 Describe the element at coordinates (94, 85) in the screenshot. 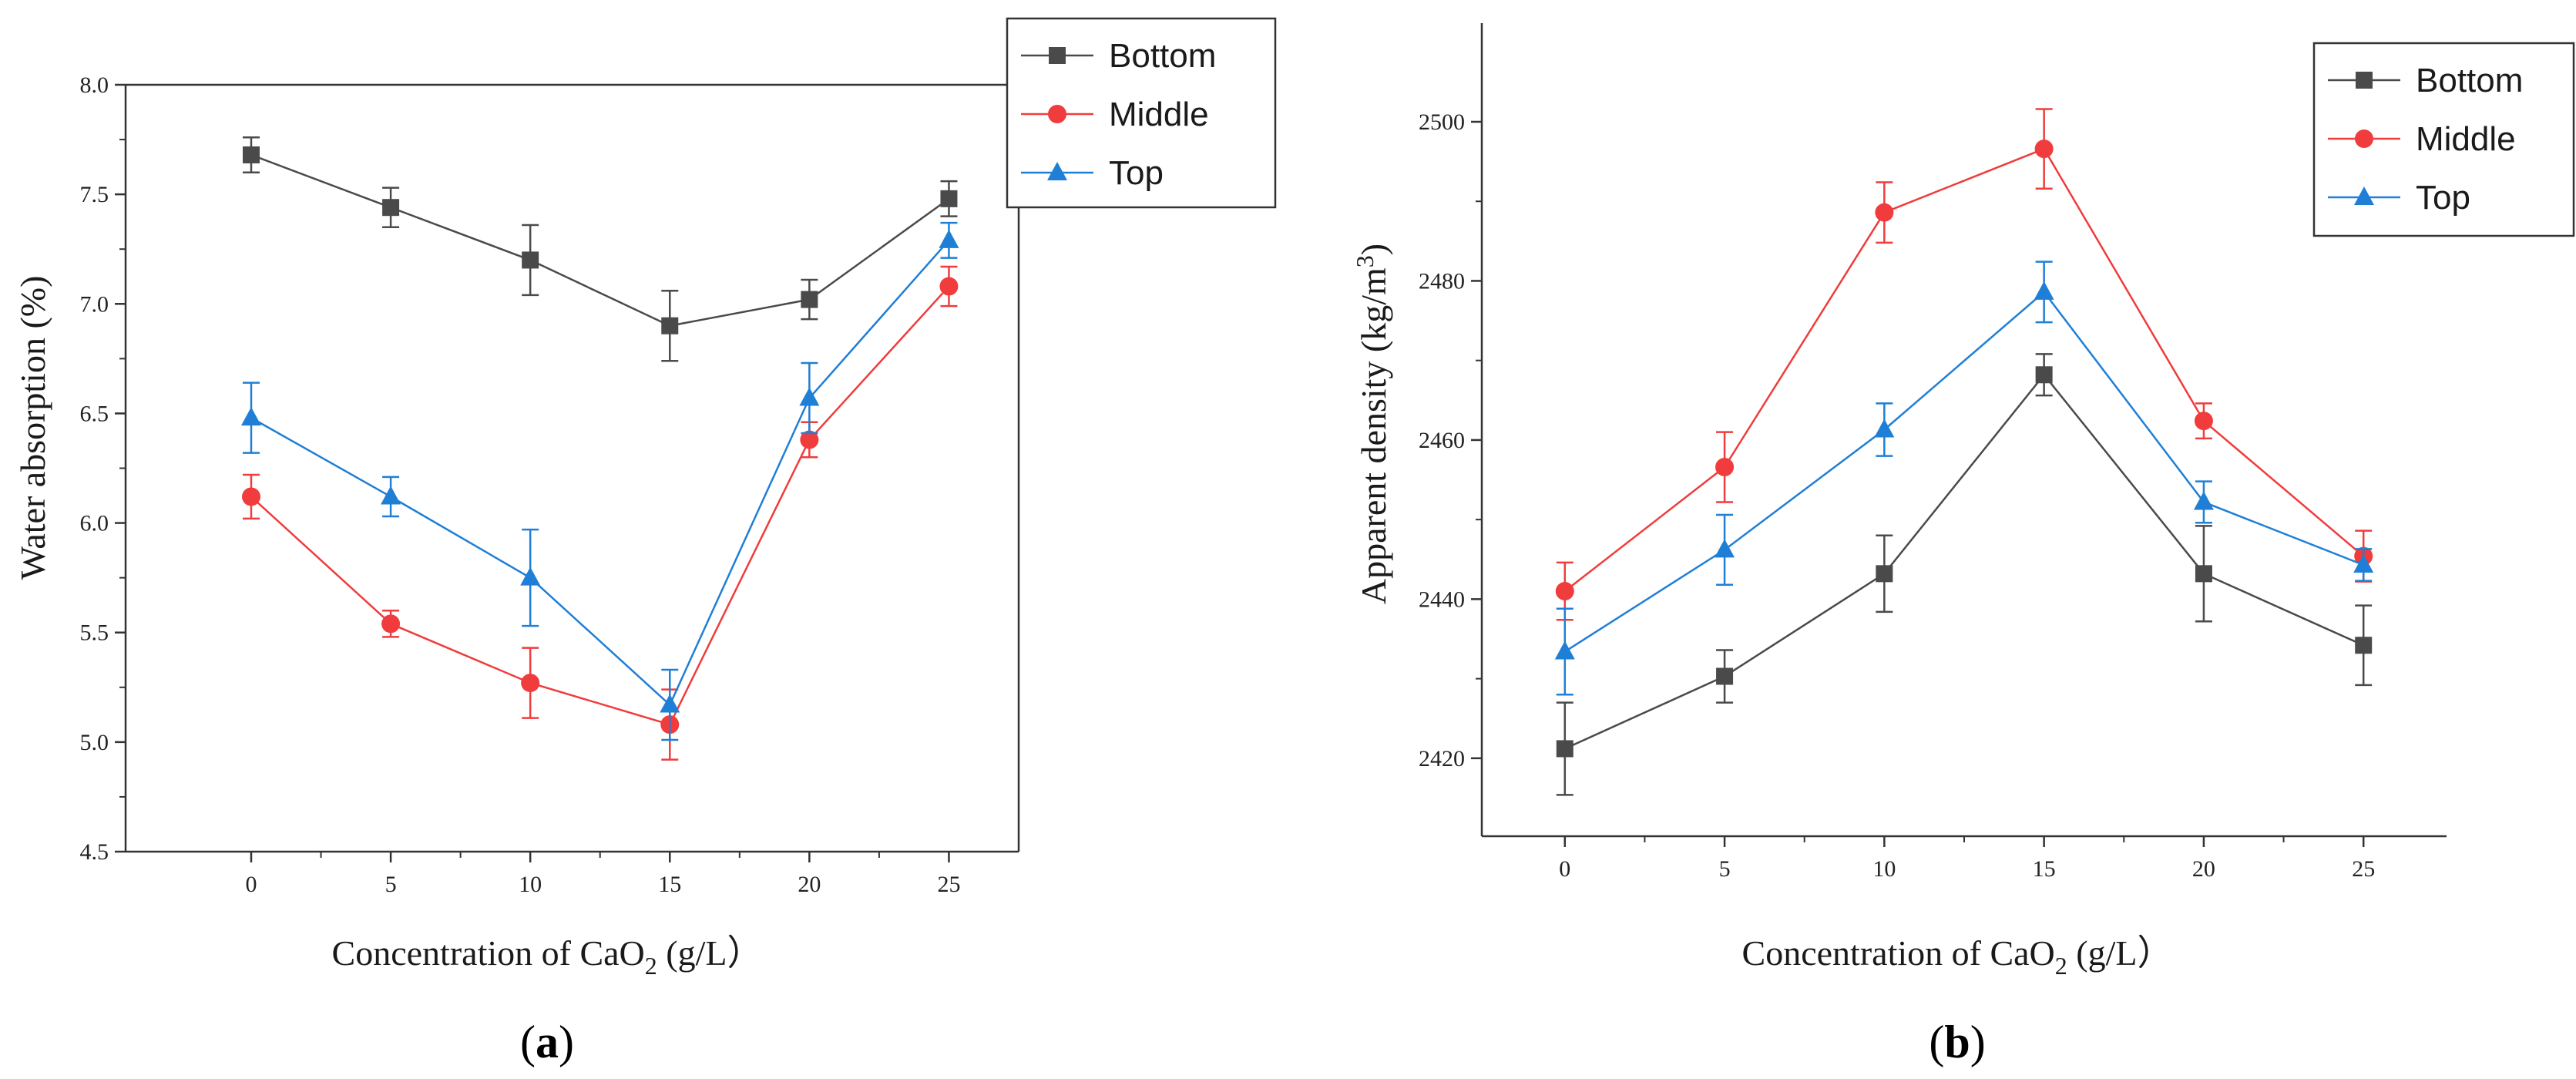

I see `y-tick-label: 8.0` at that location.